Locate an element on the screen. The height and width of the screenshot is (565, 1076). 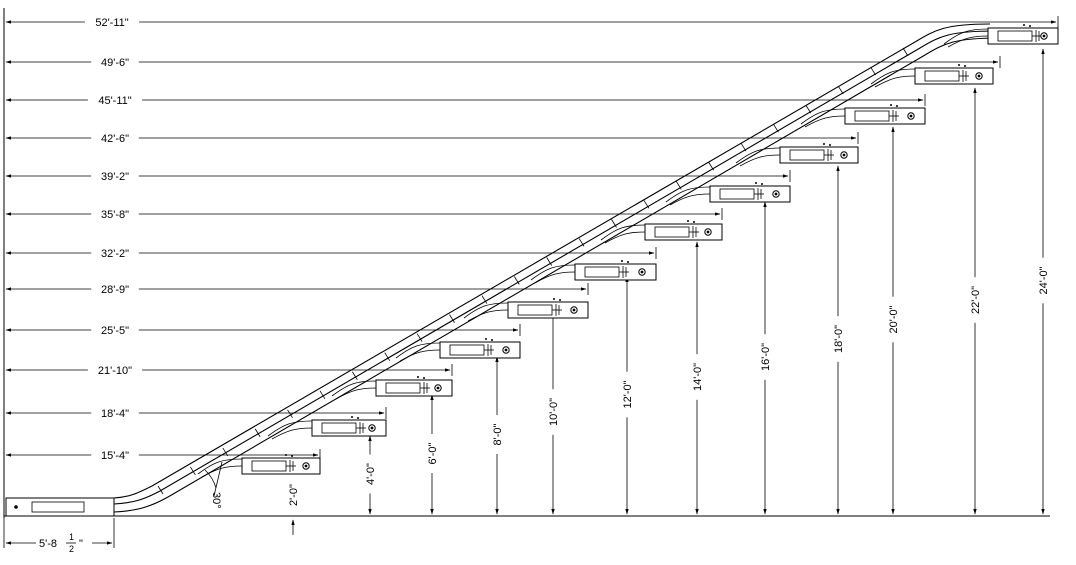
vertical-dimension-label: 22'-0" is located at coordinates (976, 300).